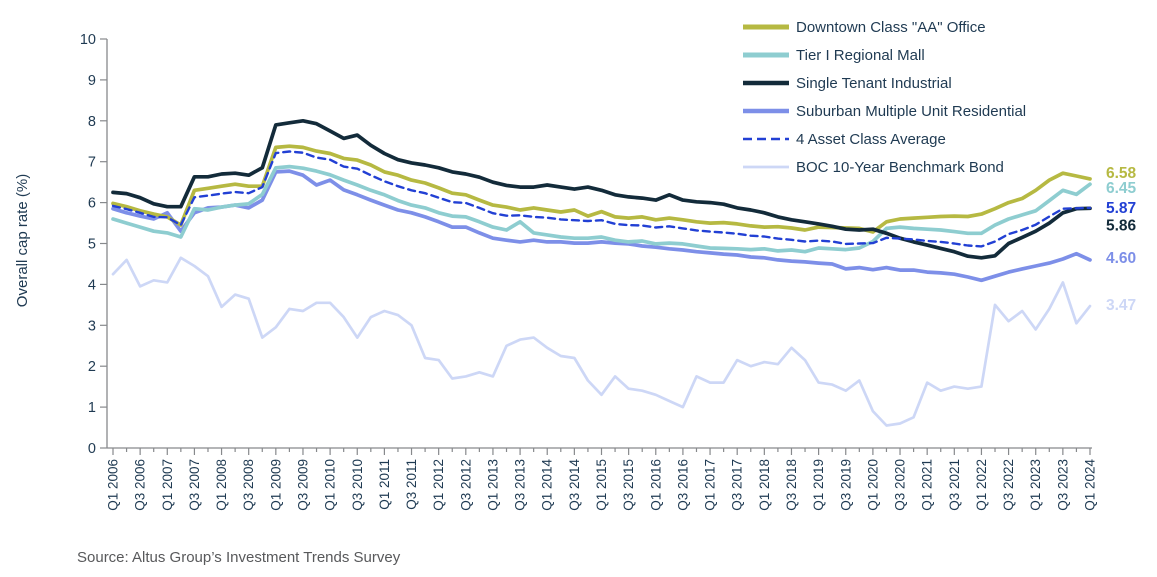  I want to click on x-tick-label: Q1 2024, so click(1090, 485).